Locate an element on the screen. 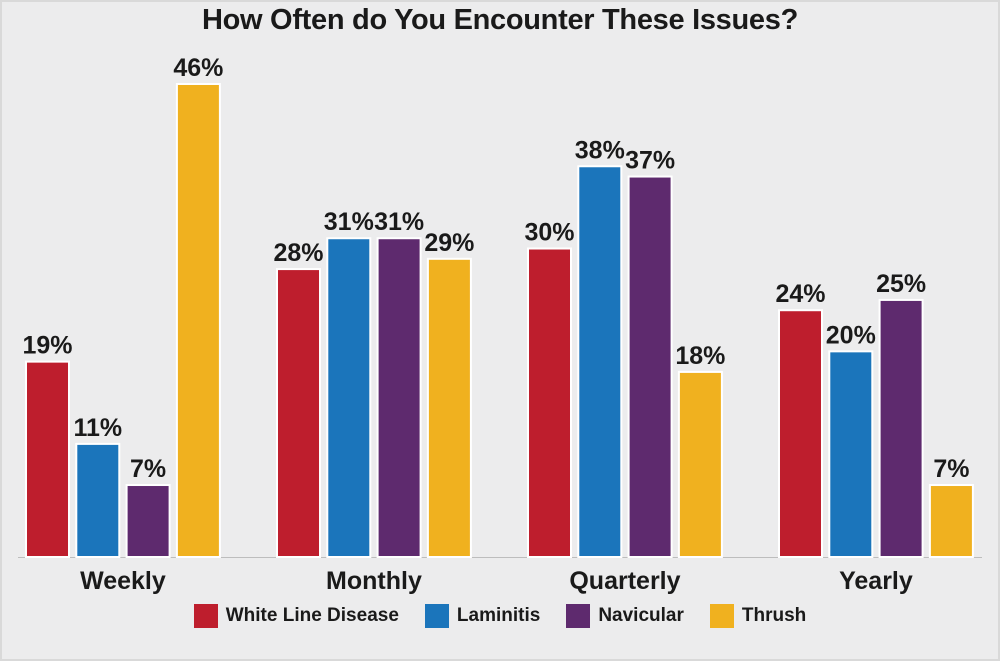 The height and width of the screenshot is (661, 1000). bar-monthly-laminitis is located at coordinates (349, 397).